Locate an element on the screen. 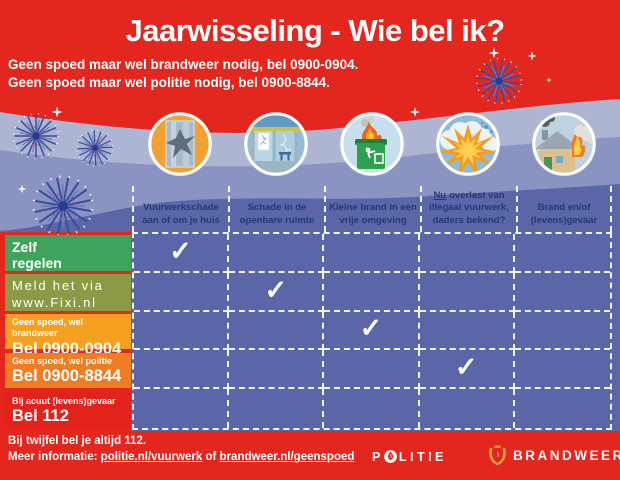  page-title: Jaarwisseling - Wie bel ik? is located at coordinates (315, 30).